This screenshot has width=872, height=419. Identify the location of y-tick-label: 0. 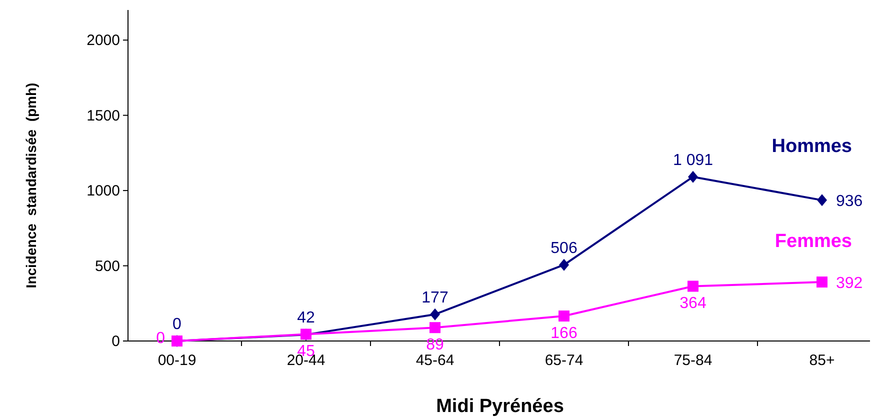
(116, 341).